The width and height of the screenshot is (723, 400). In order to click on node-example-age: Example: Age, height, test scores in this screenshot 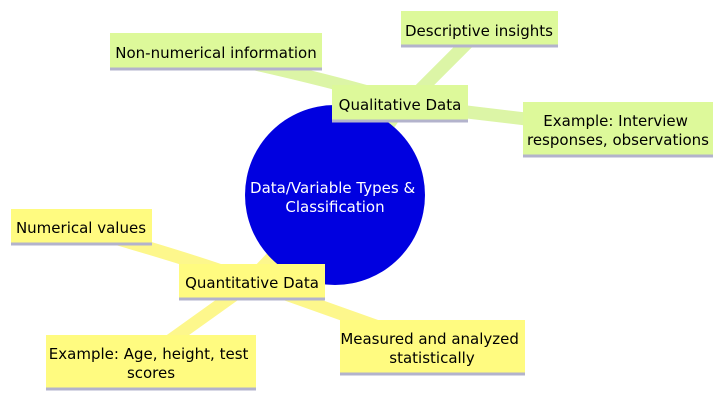, I will do `click(151, 363)`.